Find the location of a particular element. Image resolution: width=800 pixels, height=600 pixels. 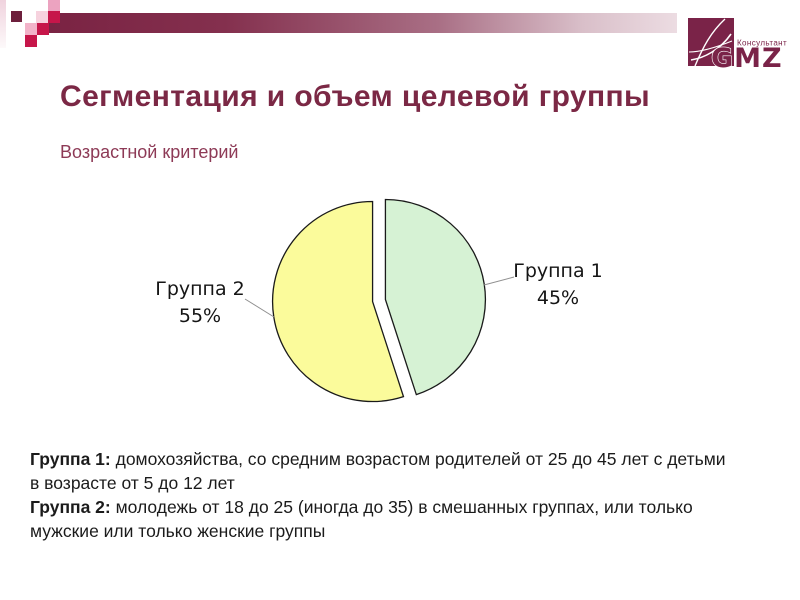

decor-square-pink-top is located at coordinates (54, 5).